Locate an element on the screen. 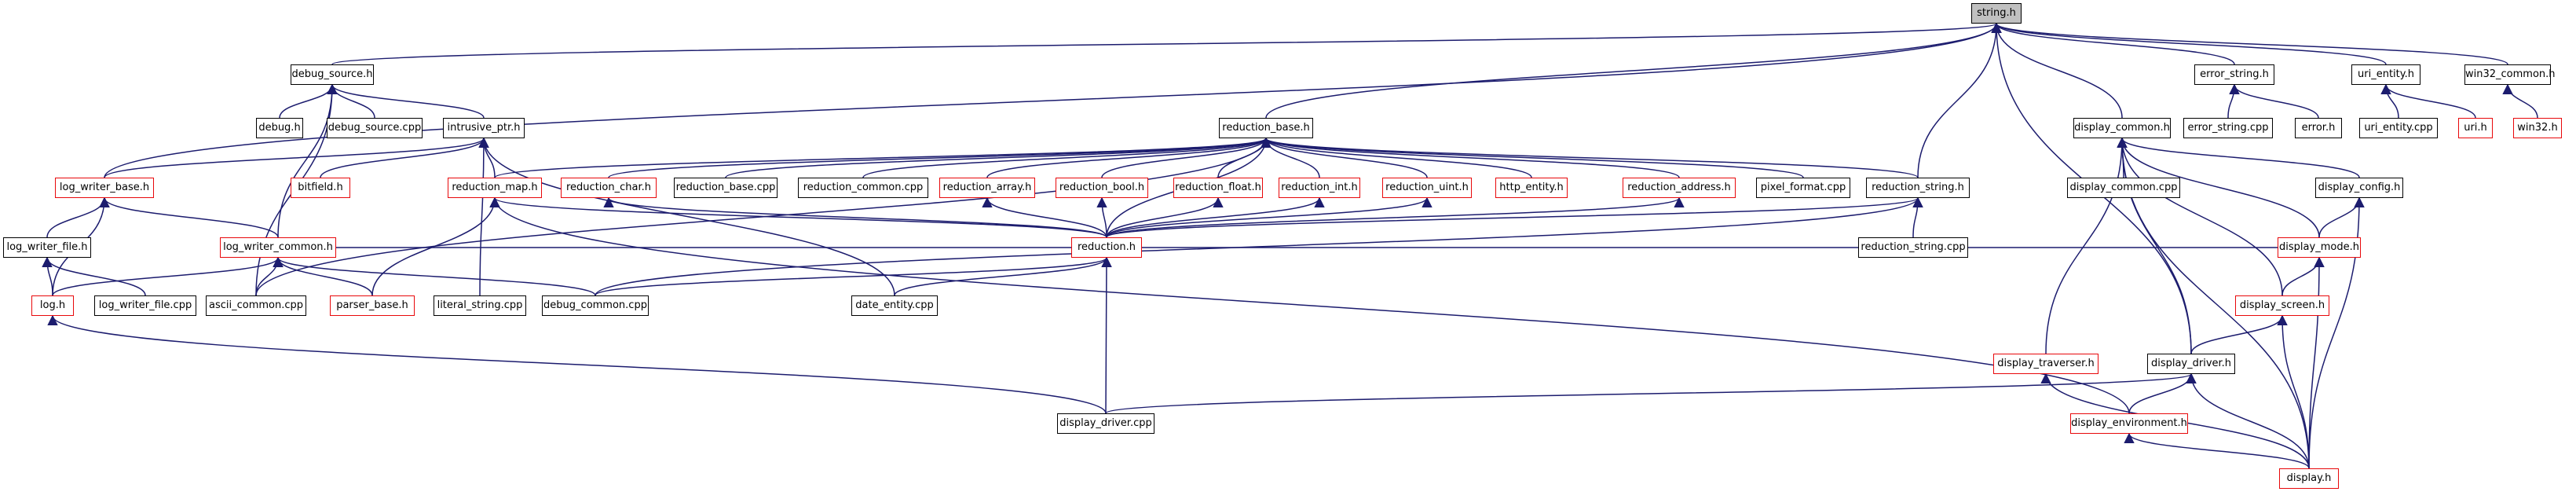 This screenshot has width=2576, height=499. node-uri-entity-cpp: uri_entity.cpp is located at coordinates (2399, 128).